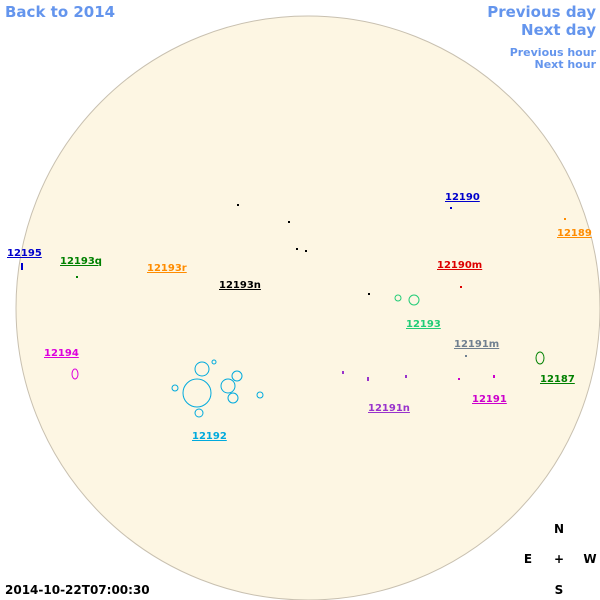 The width and height of the screenshot is (600, 600). Describe the element at coordinates (541, 12) in the screenshot. I see `nav-link: Previous day` at that location.